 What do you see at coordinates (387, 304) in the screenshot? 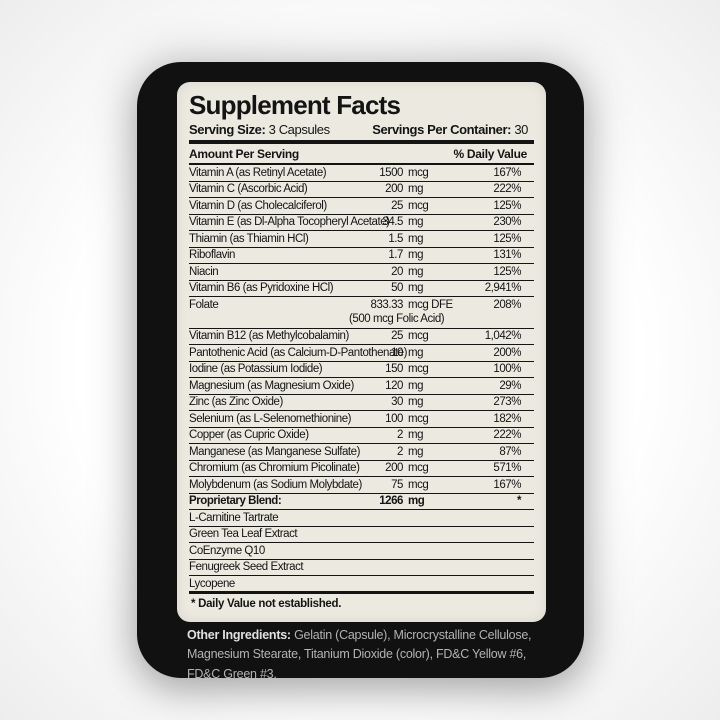
I see `nutrient-amount-value: 833.33` at bounding box center [387, 304].